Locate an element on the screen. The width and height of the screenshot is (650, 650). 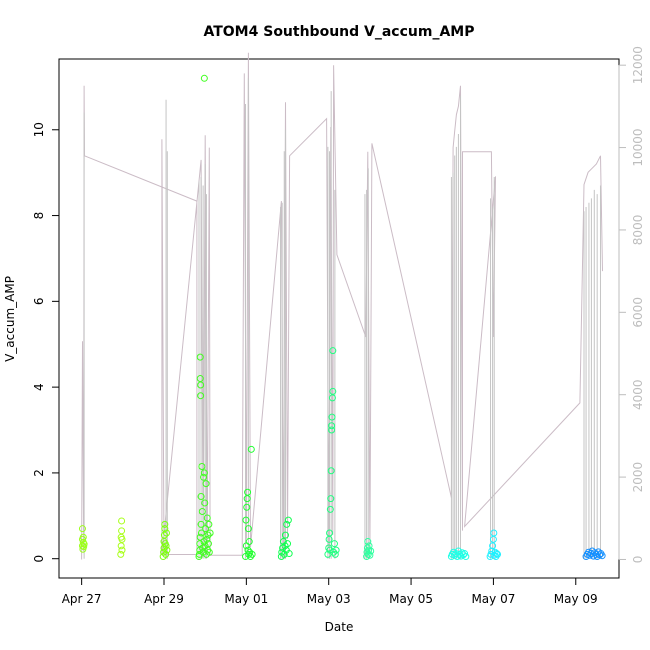
y-axis-right: 0 2000 4000 6000 8000 10000 12000 is located at coordinates (631, 305).